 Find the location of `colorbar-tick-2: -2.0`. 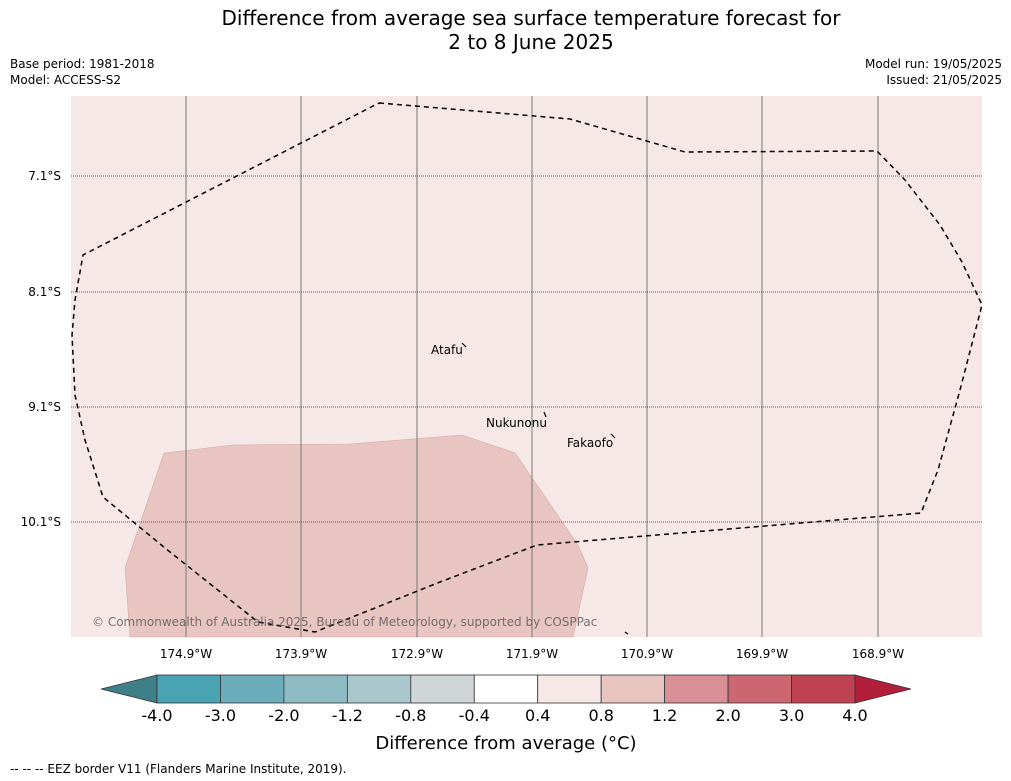

colorbar-tick-2: -2.0 is located at coordinates (283, 715).